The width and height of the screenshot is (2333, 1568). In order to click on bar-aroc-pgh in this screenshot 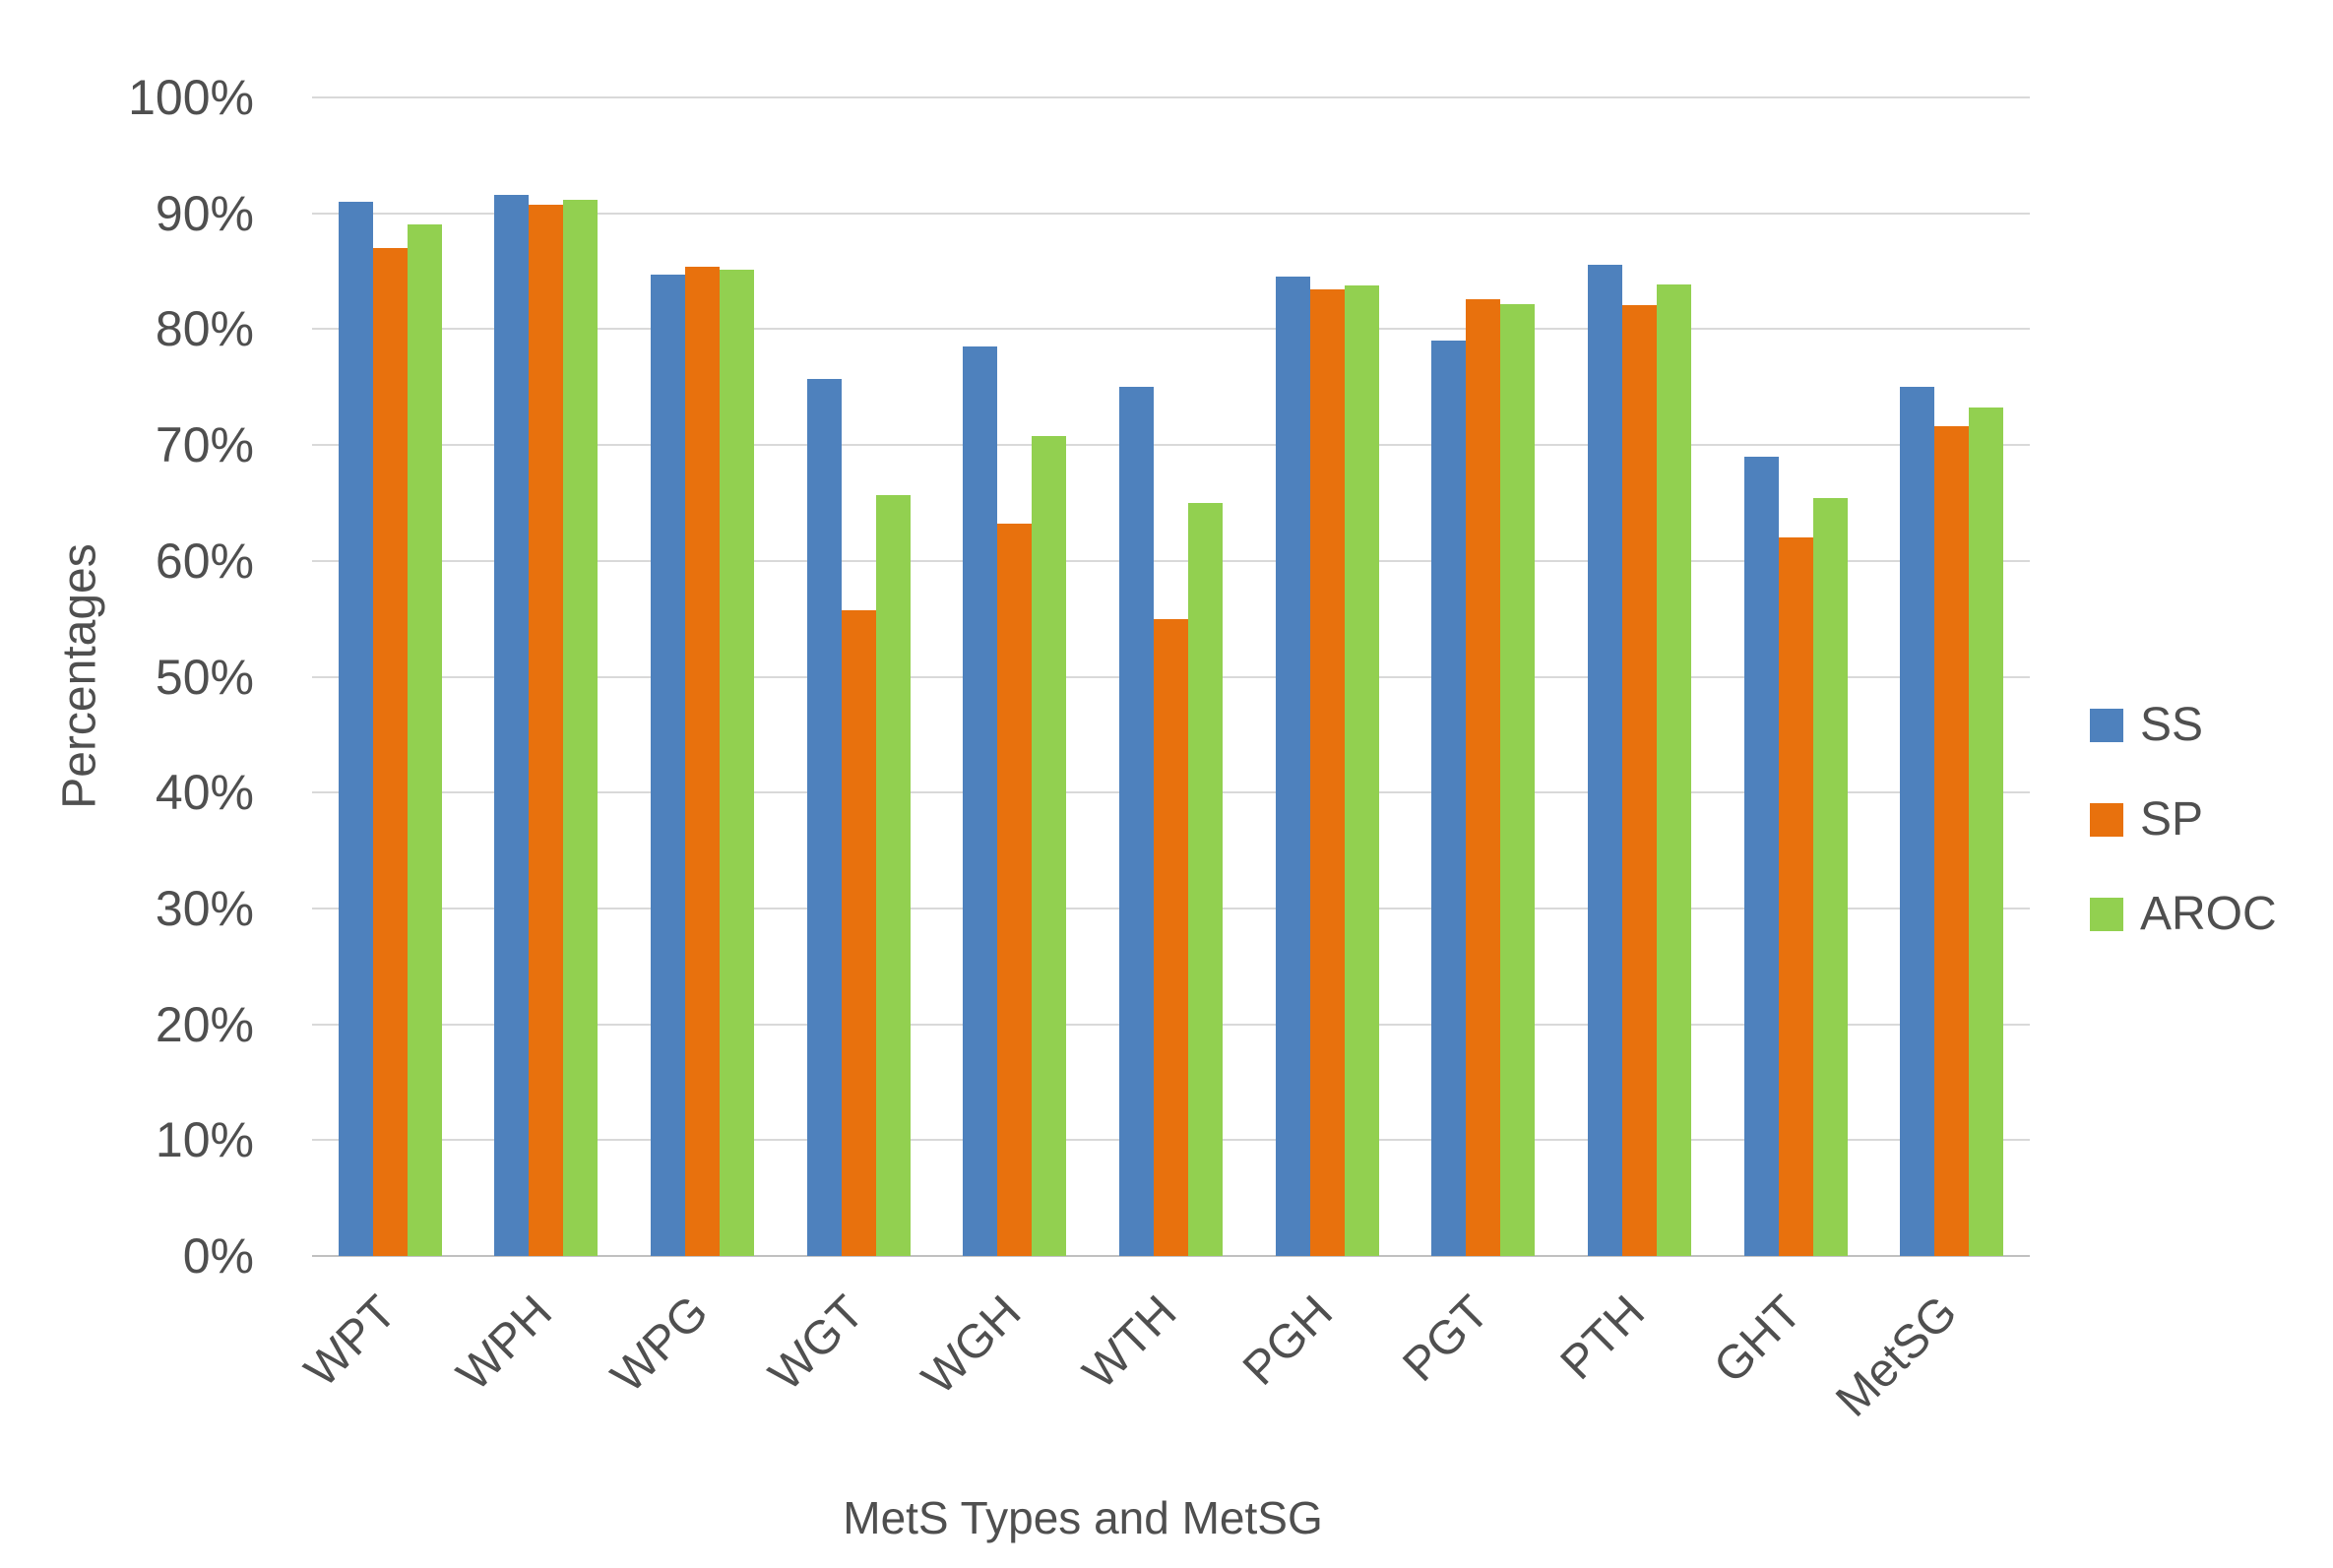, I will do `click(1361, 770)`.